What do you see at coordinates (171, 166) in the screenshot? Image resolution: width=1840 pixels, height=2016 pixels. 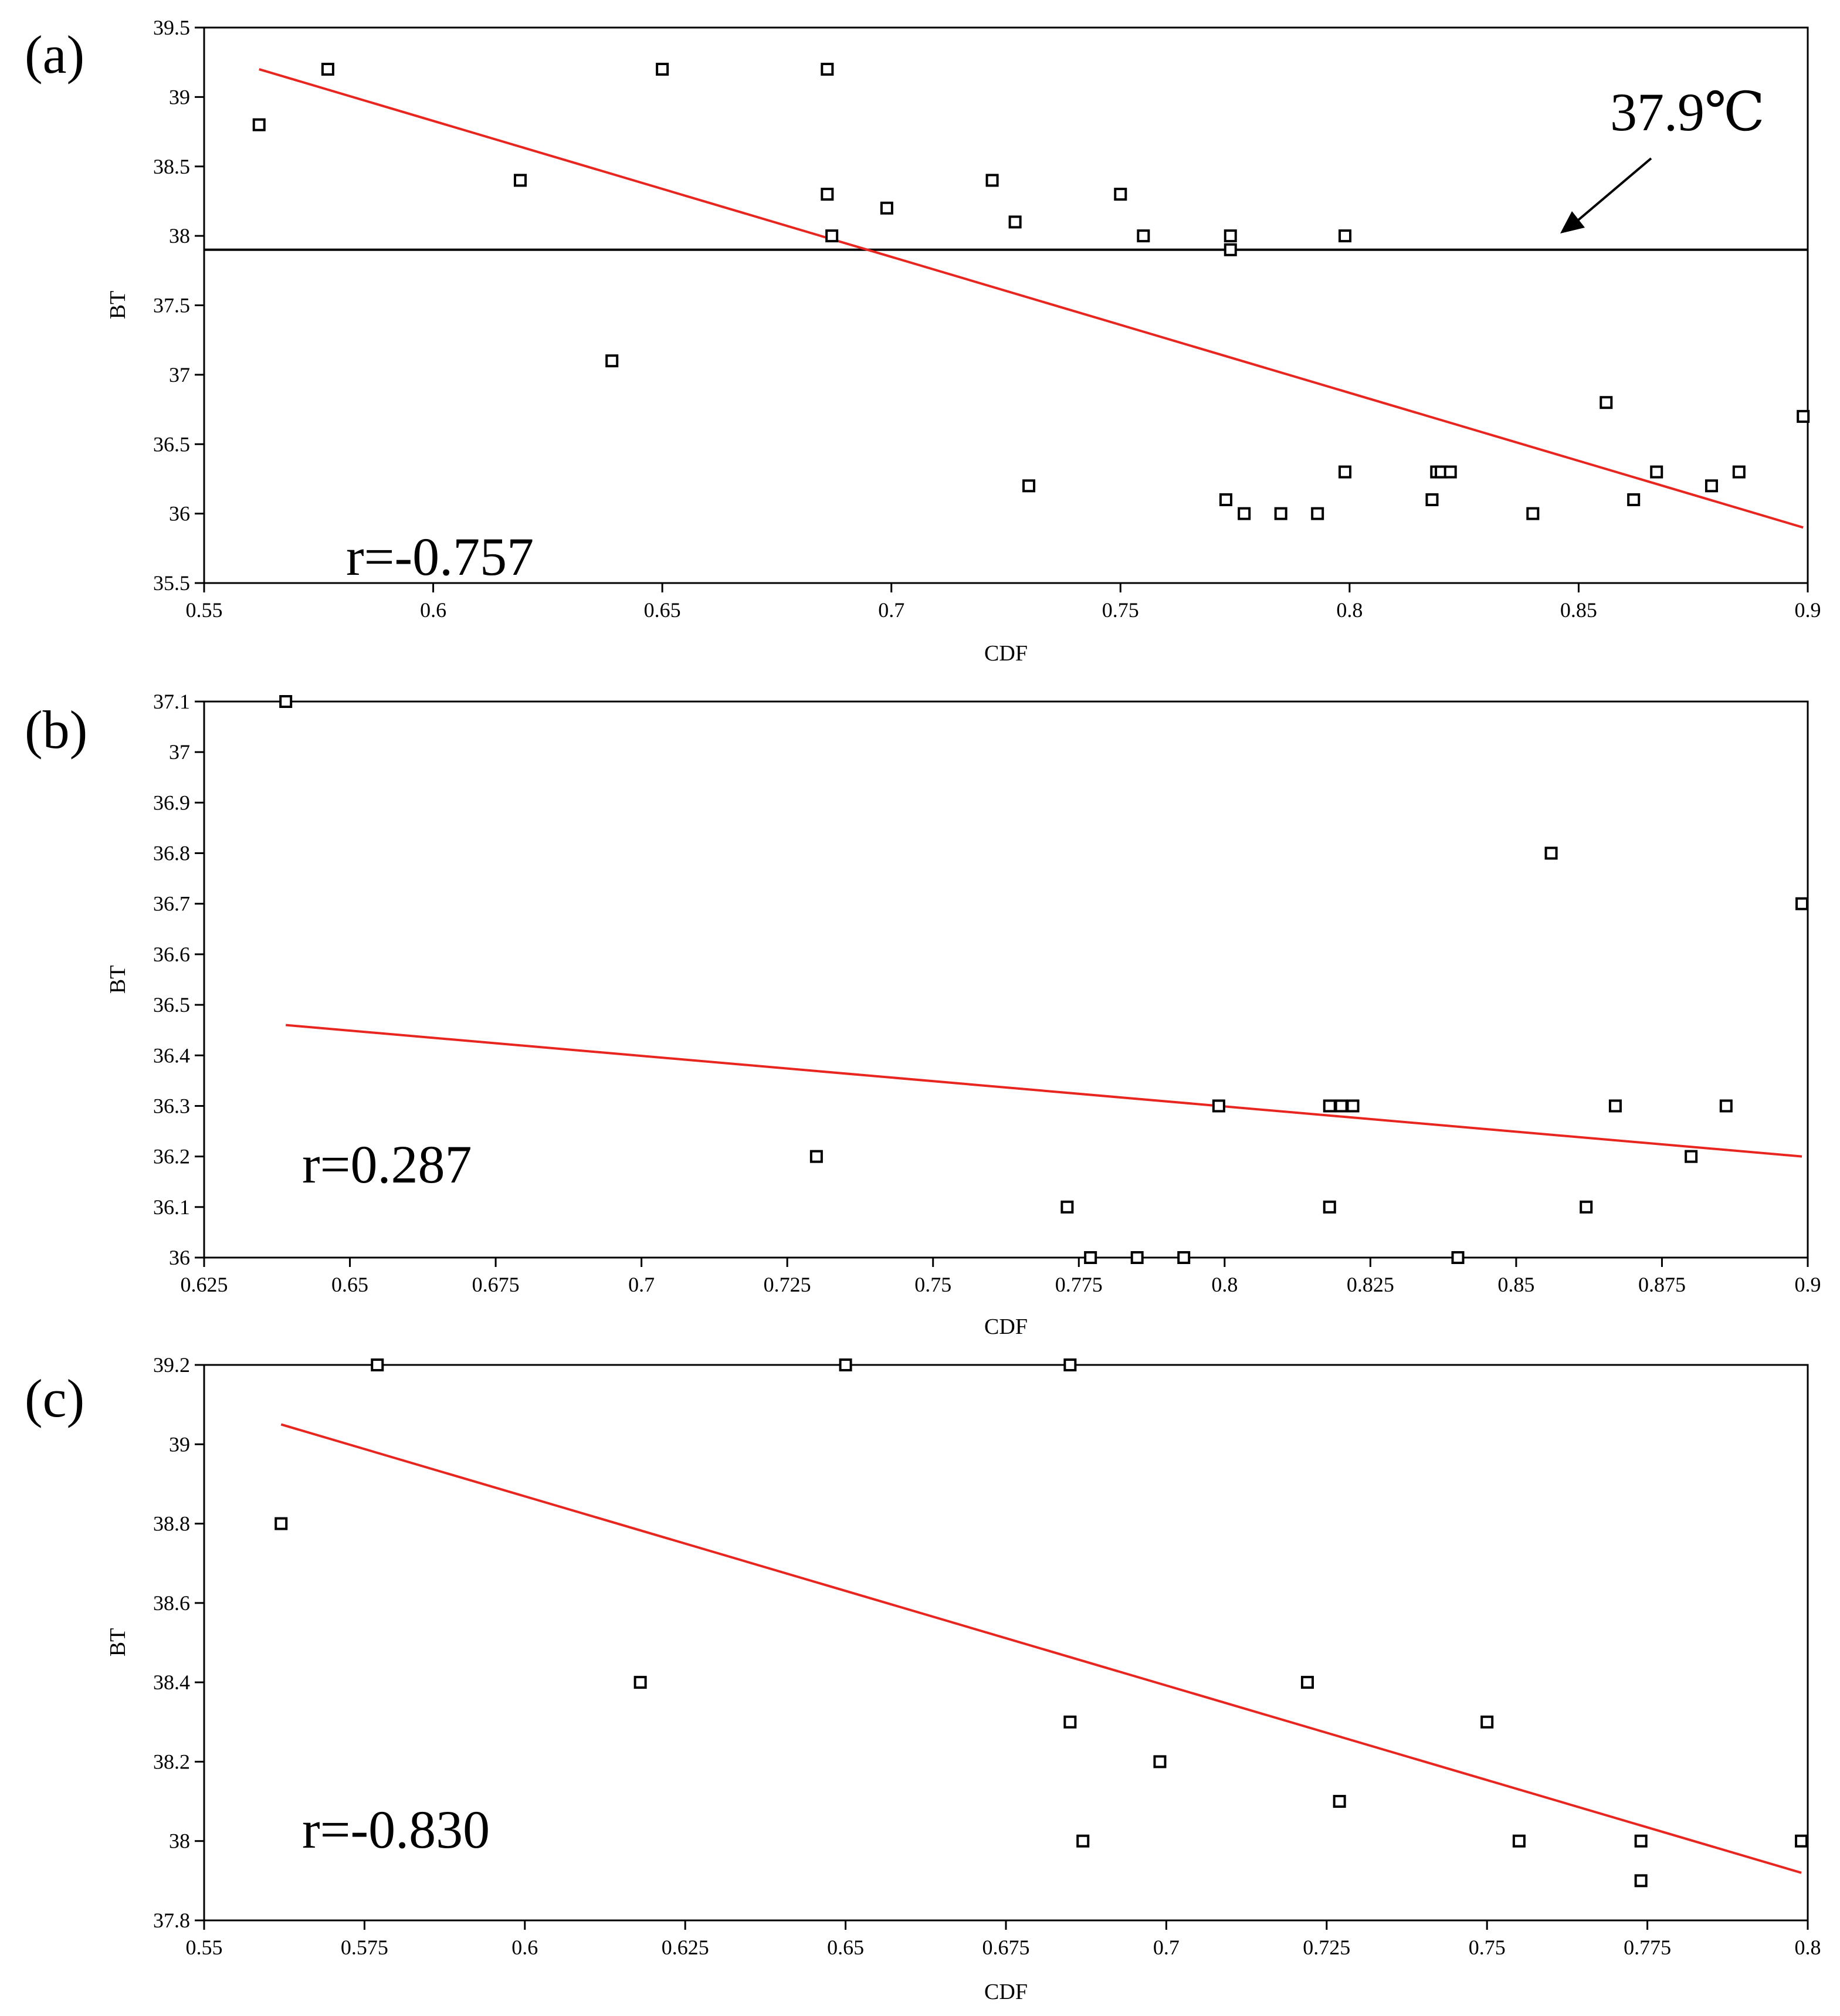 I see `panel-a-y-tick-label: 38.5` at bounding box center [171, 166].